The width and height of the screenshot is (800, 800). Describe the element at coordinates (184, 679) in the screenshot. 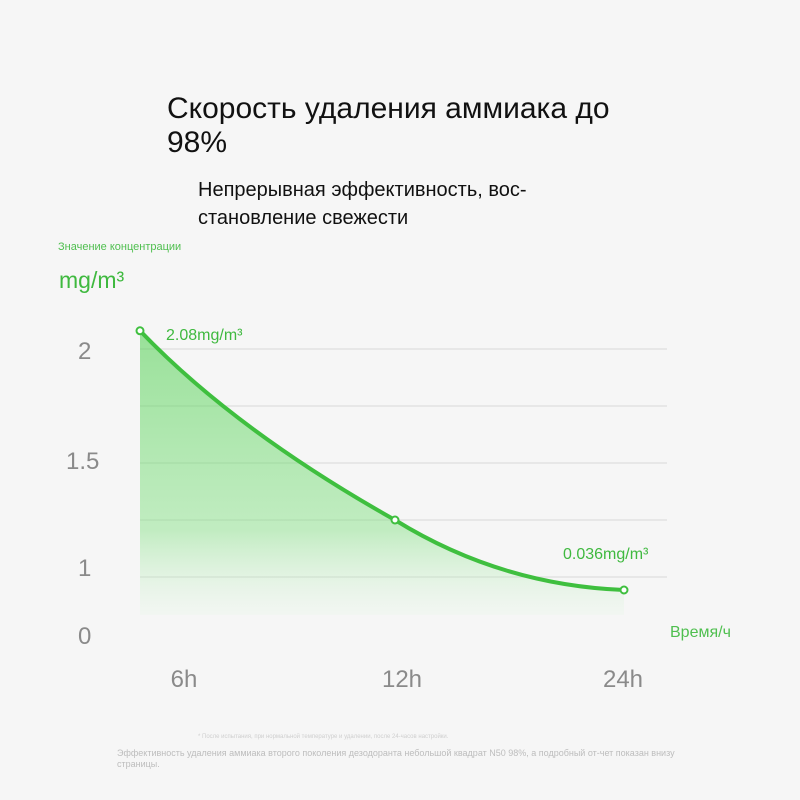

I see `x-tick-label: 6h` at that location.